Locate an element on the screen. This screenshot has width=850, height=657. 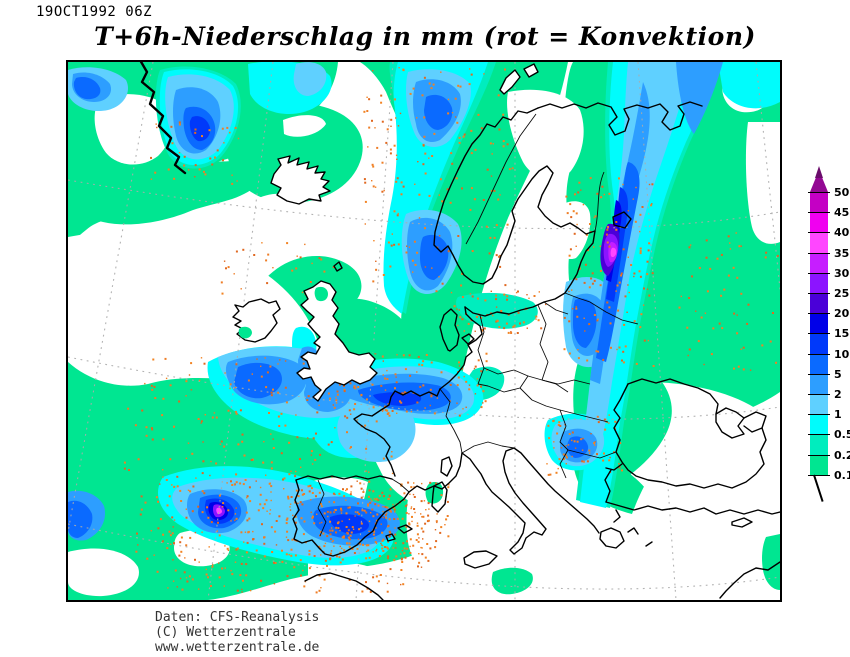
legend-tick-label: 5 is located at coordinates (838, 374).